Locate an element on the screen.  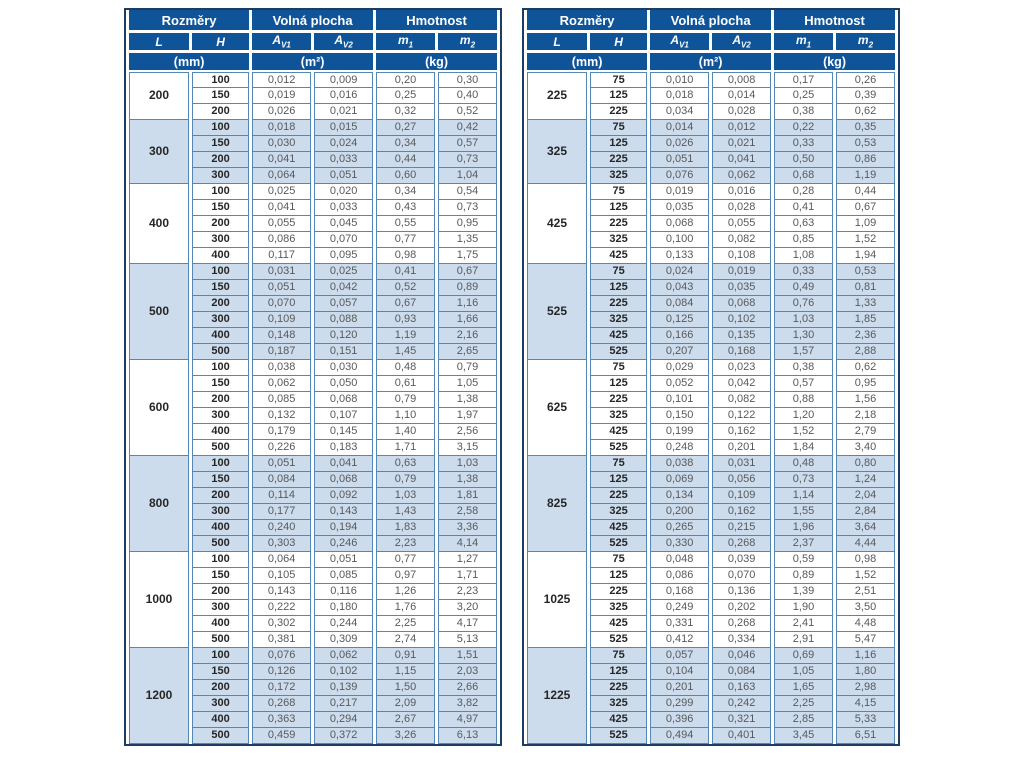
table-row: 425 0,199 0,162 1,52 2,79 is located at coordinates (711, 432).